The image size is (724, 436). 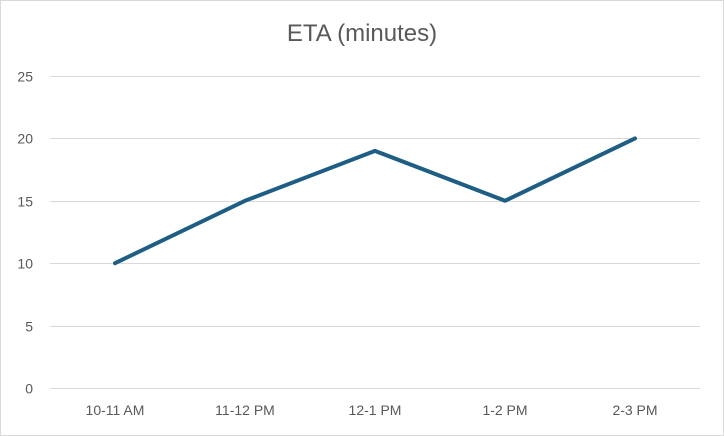 What do you see at coordinates (25, 233) in the screenshot?
I see `y-axis-tick-labels: 0 5 10 15 20 25` at bounding box center [25, 233].